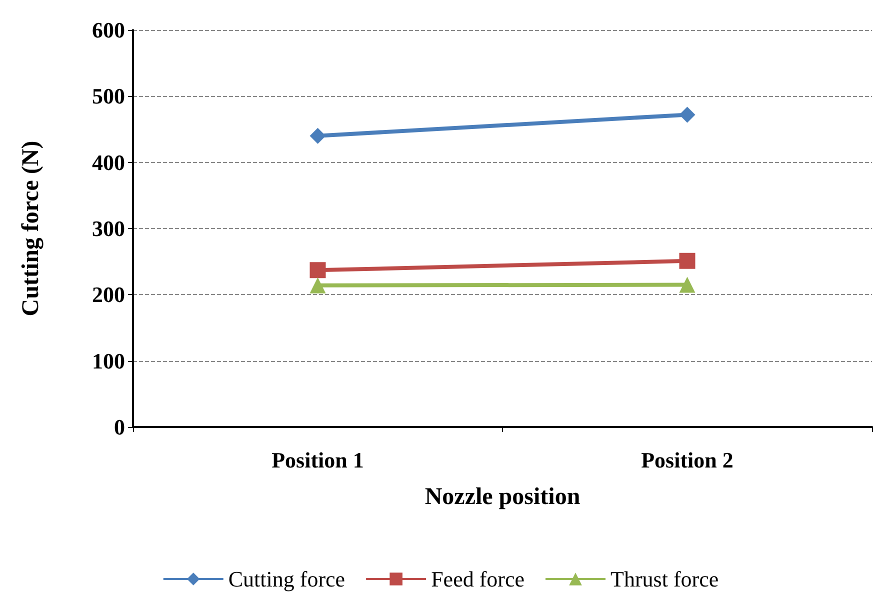 This screenshot has width=881, height=605. Describe the element at coordinates (502, 497) in the screenshot. I see `x-axis-title: Nozzle position` at that location.